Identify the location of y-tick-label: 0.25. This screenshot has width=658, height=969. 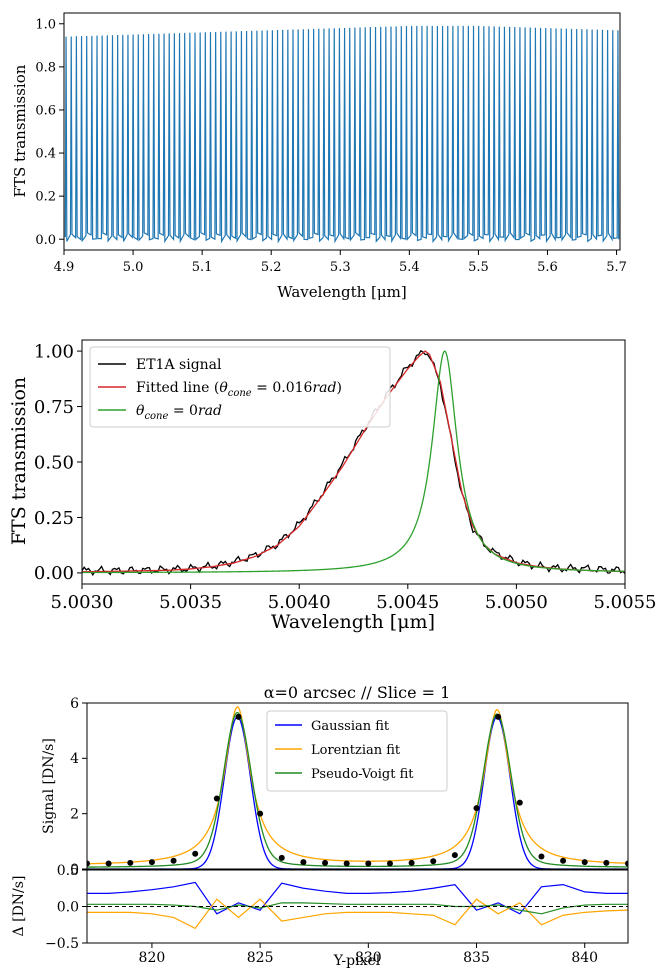
(54, 518).